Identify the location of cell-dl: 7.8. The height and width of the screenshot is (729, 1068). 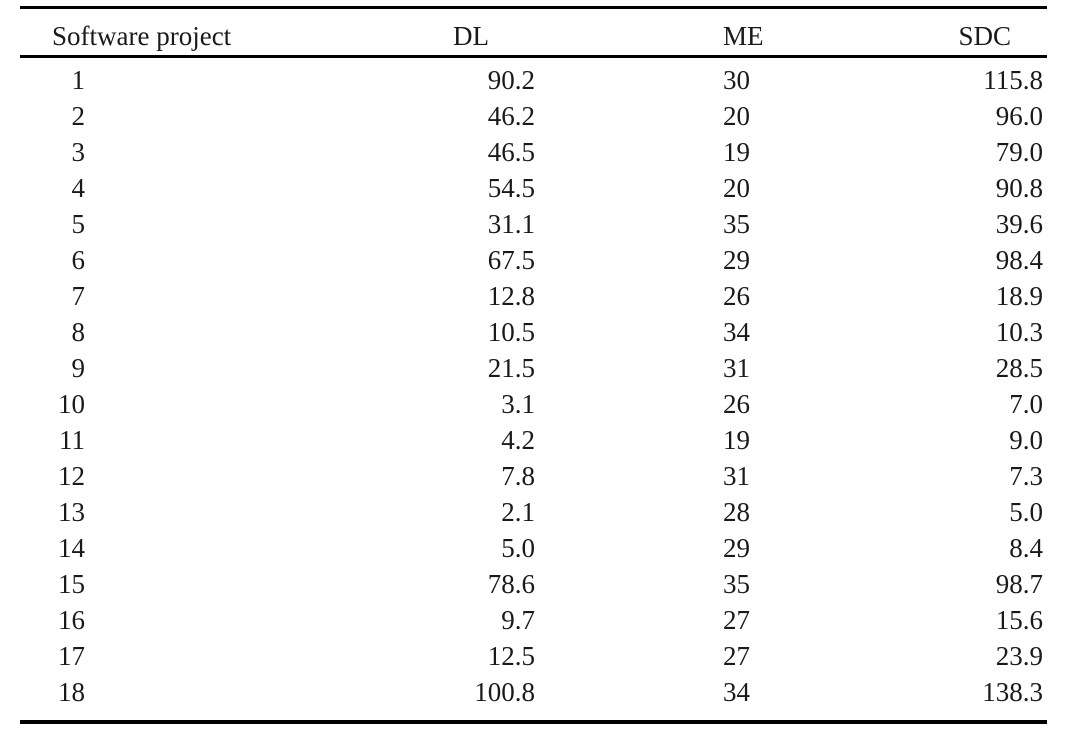
(518, 475).